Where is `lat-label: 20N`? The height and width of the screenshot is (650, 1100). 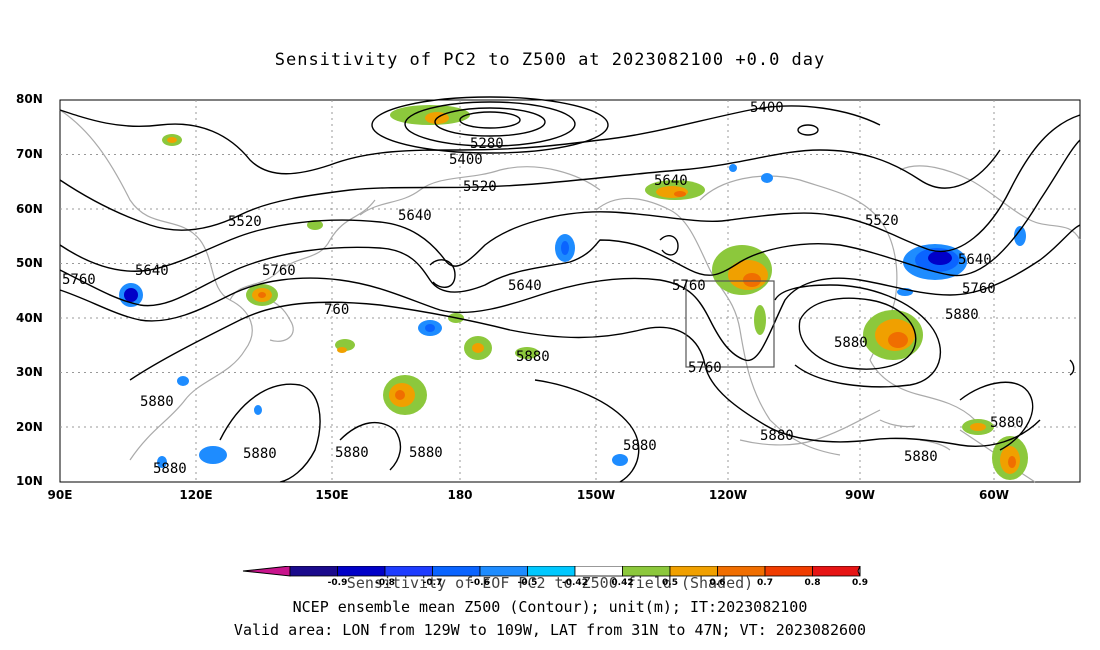
lat-label: 20N is located at coordinates (29, 427).